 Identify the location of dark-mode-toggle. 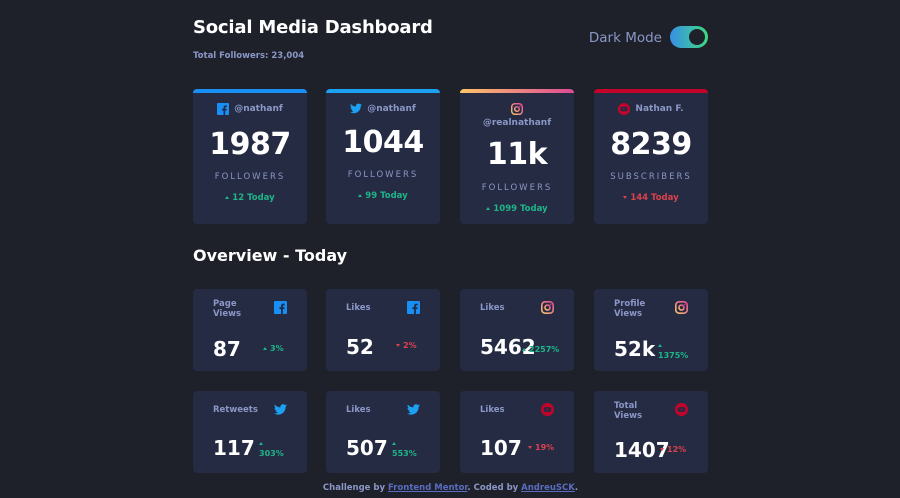
(689, 37).